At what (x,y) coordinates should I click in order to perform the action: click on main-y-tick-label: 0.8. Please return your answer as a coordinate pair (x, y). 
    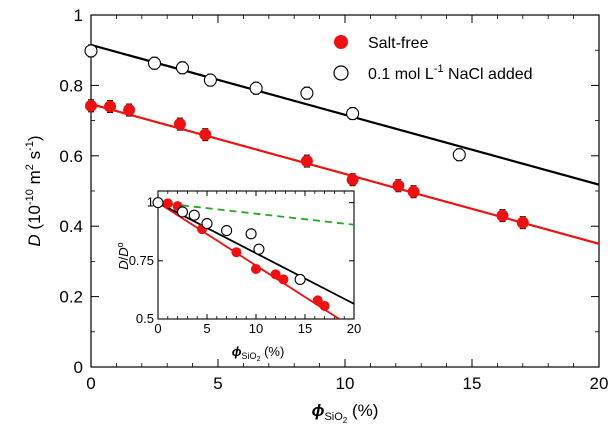
    Looking at the image, I should click on (71, 85).